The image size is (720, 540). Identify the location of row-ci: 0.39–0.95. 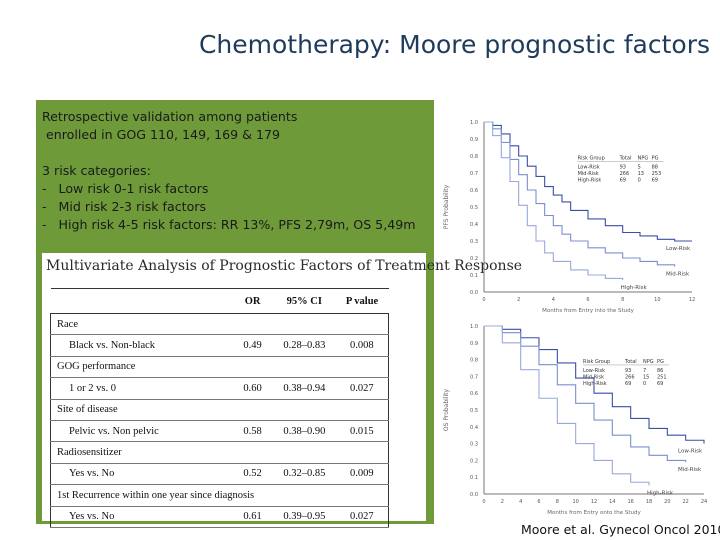
(304, 517).